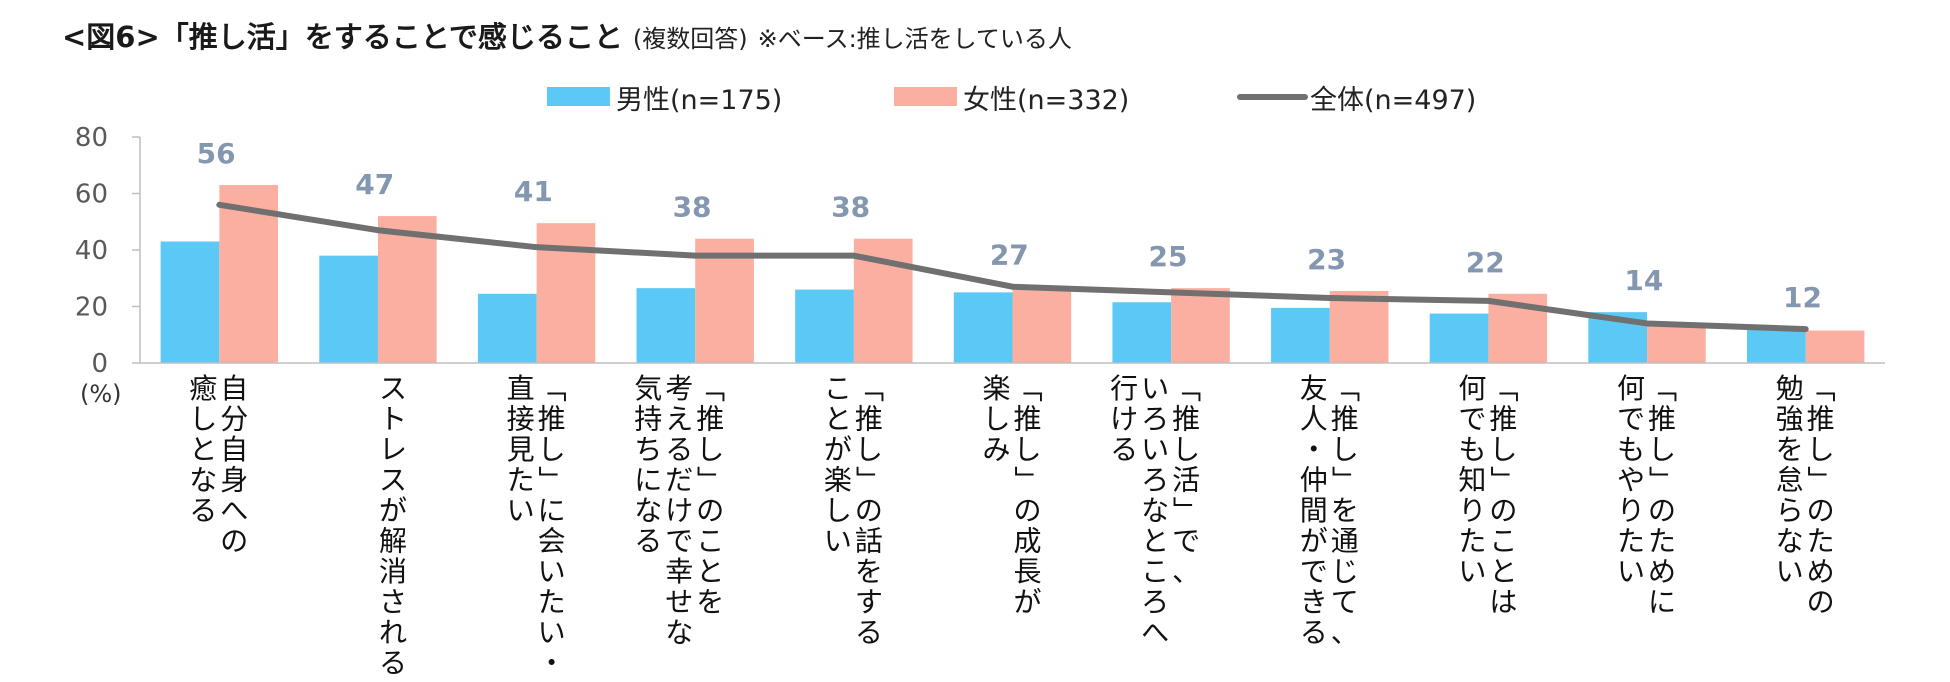 Image resolution: width=1950 pixels, height=682 pixels. What do you see at coordinates (1790, 449) in the screenshot?
I see `category-char: を` at bounding box center [1790, 449].